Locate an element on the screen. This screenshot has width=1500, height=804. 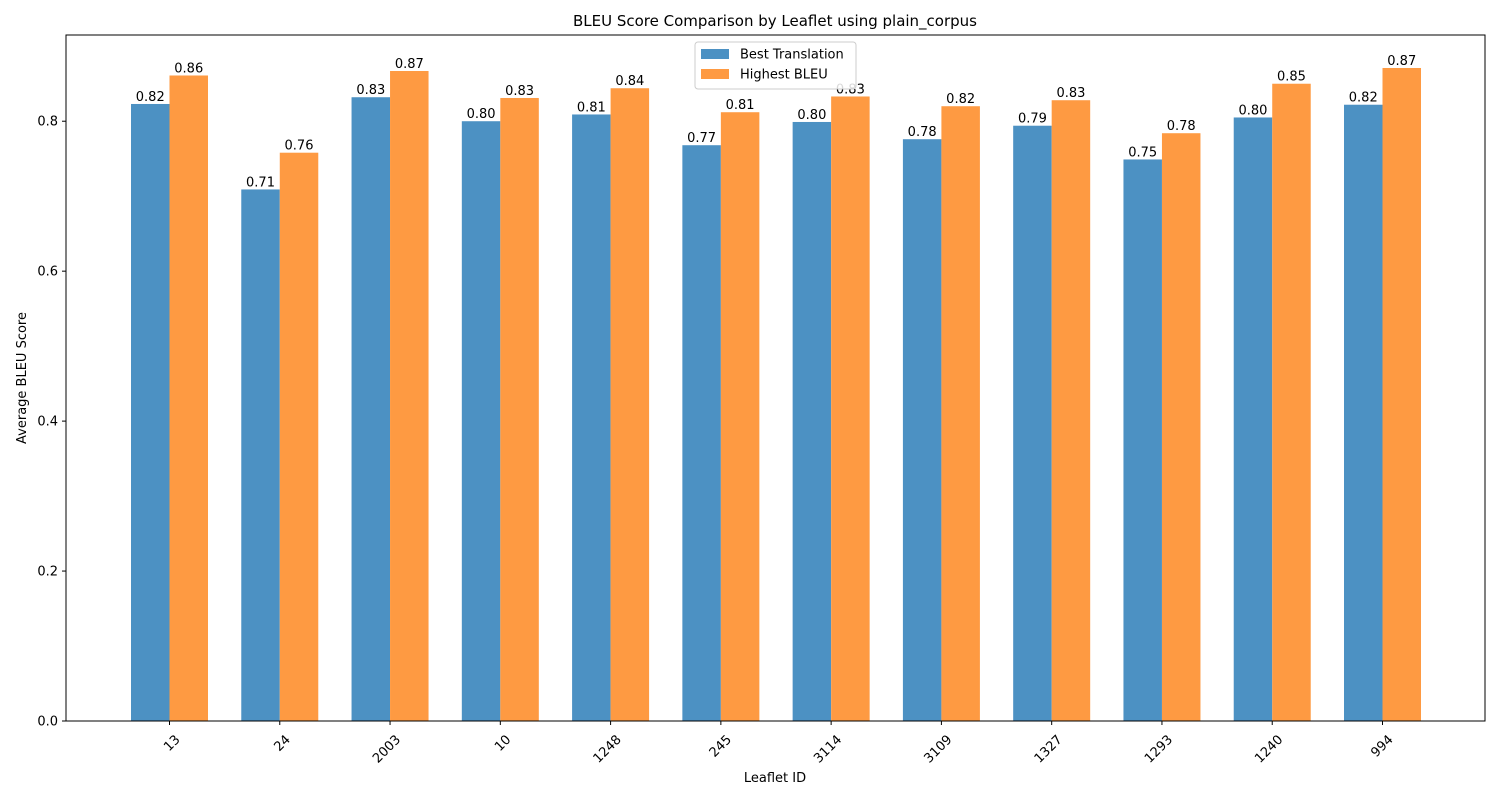
legend-swatch-highest-bleu is located at coordinates (715, 74).